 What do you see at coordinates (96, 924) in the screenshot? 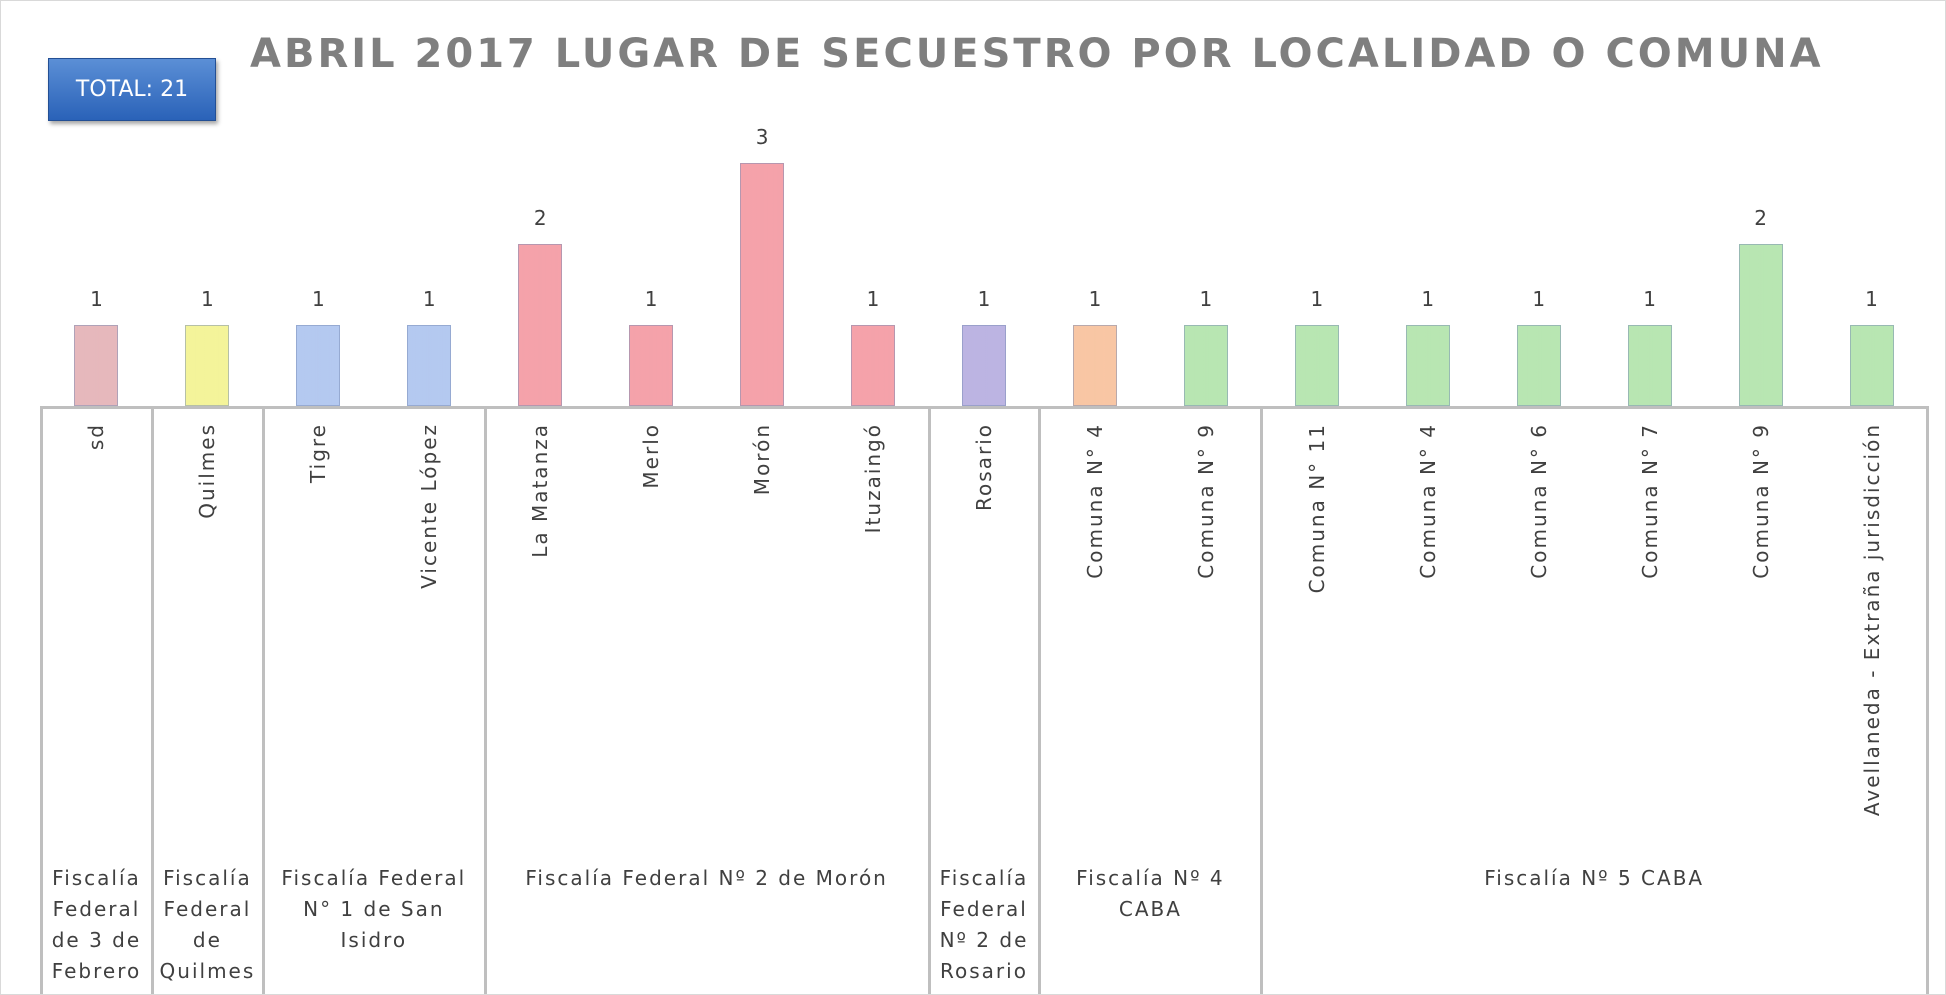
I see `group-label: Fiscalía Federal de 3 de Febrero` at bounding box center [96, 924].